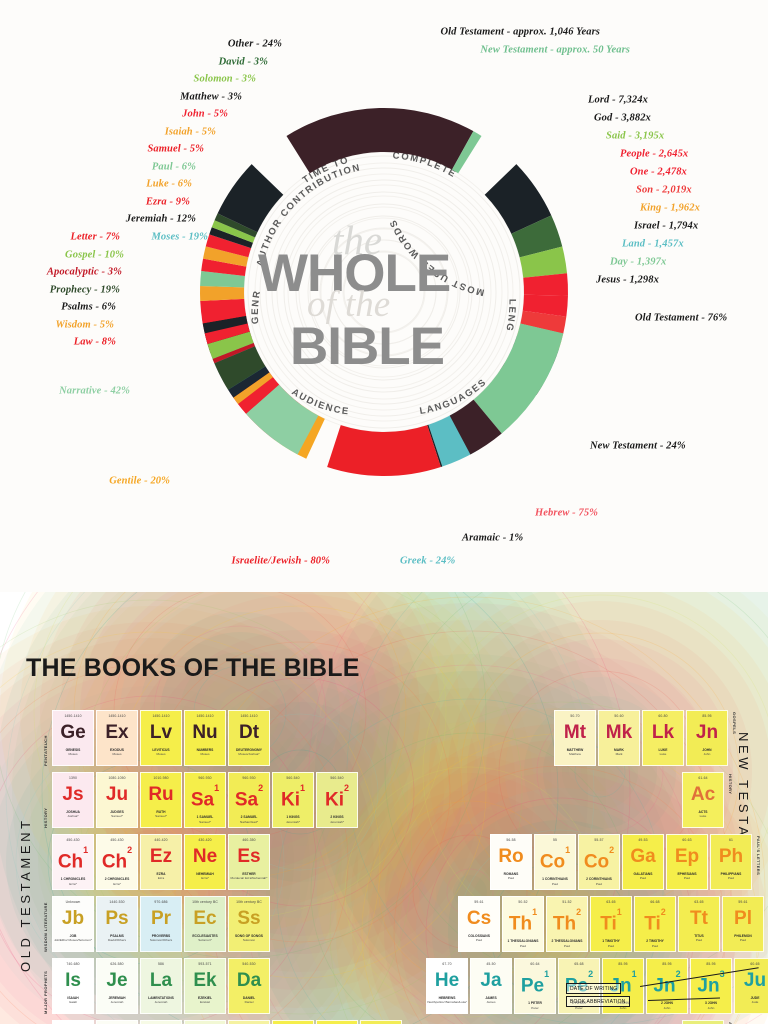 The image size is (768, 1024). Describe the element at coordinates (205, 862) in the screenshot. I see `book-cell: 430-420 Ne NEHEMIAH Ezra*` at that location.